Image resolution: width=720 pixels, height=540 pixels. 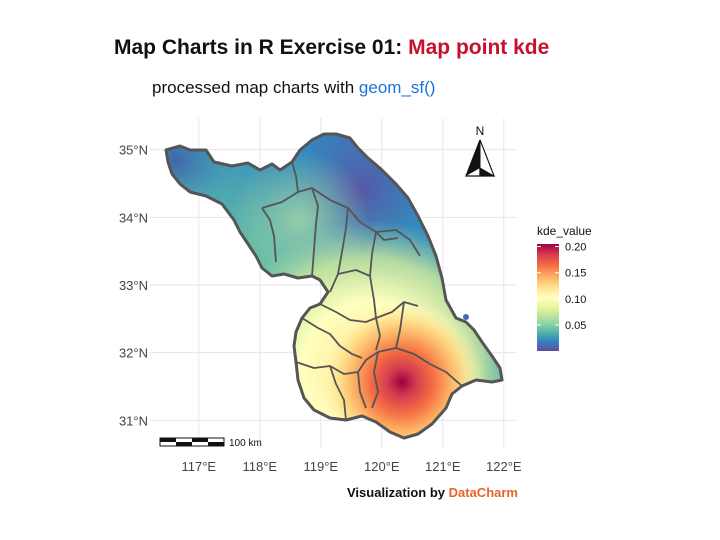 I want to click on chart-subtitle: processed map charts with geom_sf(), so click(x=294, y=87).